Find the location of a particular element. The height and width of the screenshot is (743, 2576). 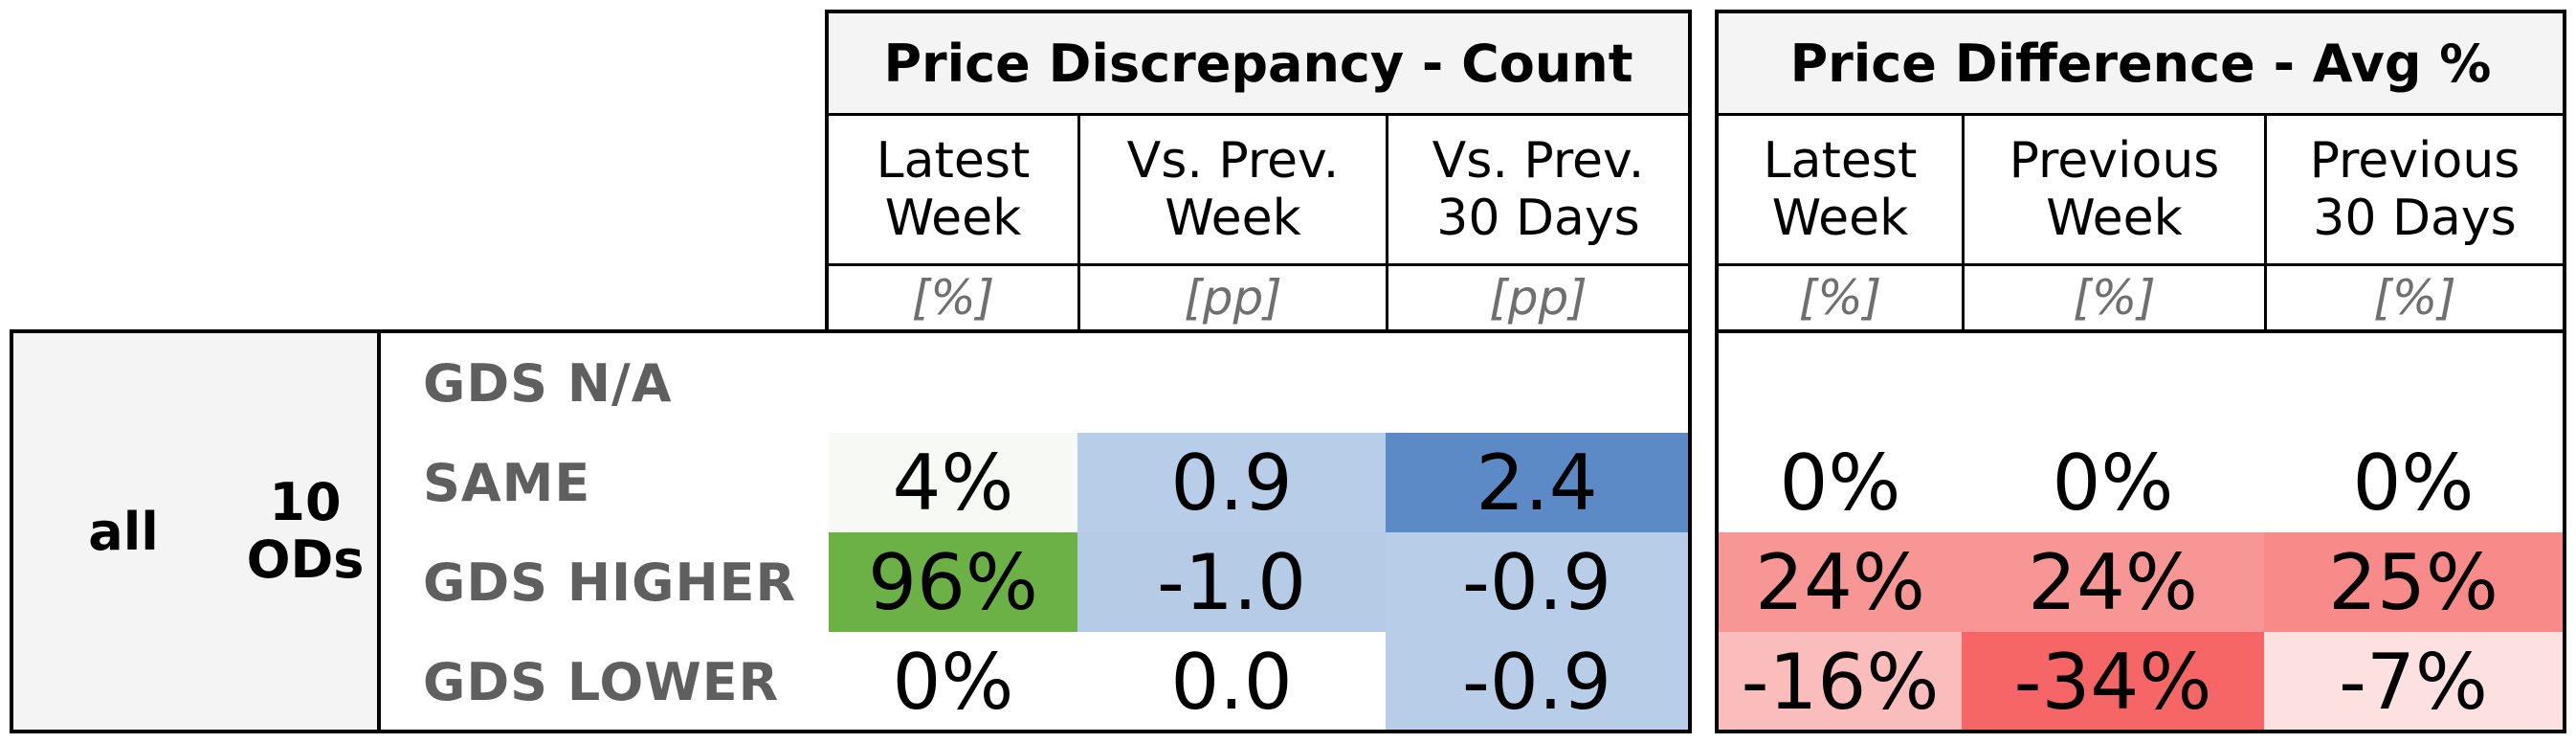

panel-title: Price Difference - Avg % is located at coordinates (2141, 63).